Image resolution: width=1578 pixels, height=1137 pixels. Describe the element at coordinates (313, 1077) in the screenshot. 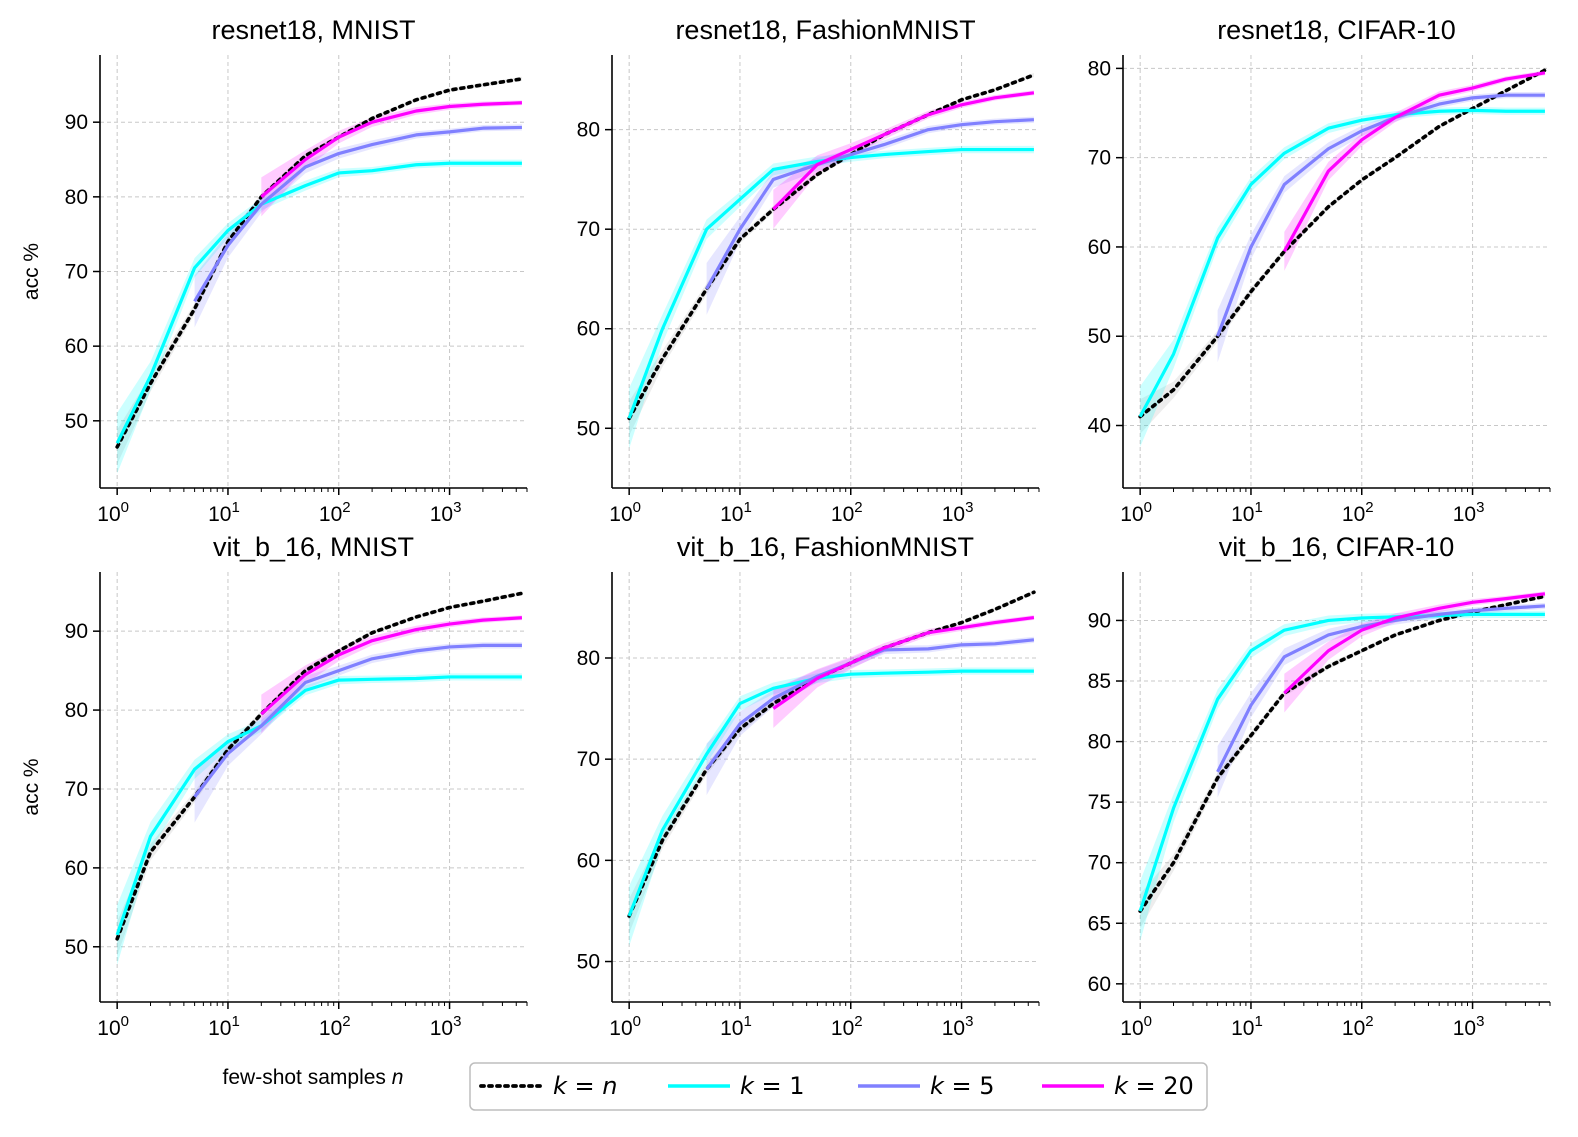

I see `x-axis-label: few-shot samples n` at that location.